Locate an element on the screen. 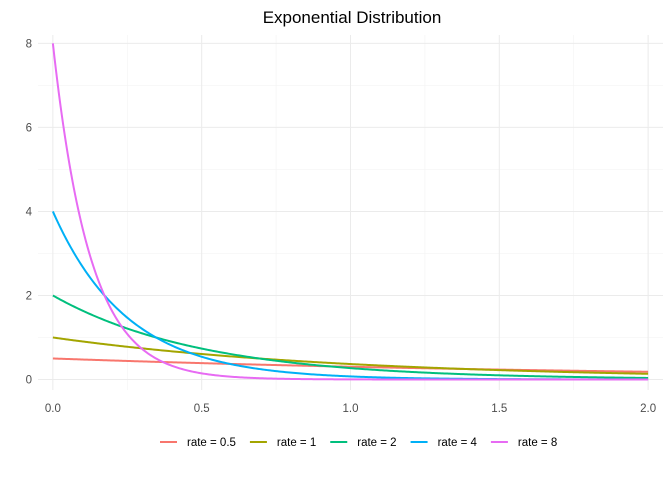 The width and height of the screenshot is (672, 480). legend-item: rate = 4 is located at coordinates (444, 443).